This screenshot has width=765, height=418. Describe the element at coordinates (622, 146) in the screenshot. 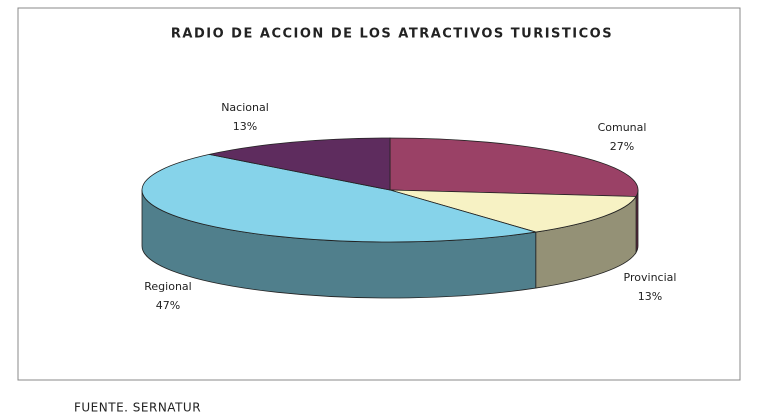

I see `slice-value-label: 27%` at that location.